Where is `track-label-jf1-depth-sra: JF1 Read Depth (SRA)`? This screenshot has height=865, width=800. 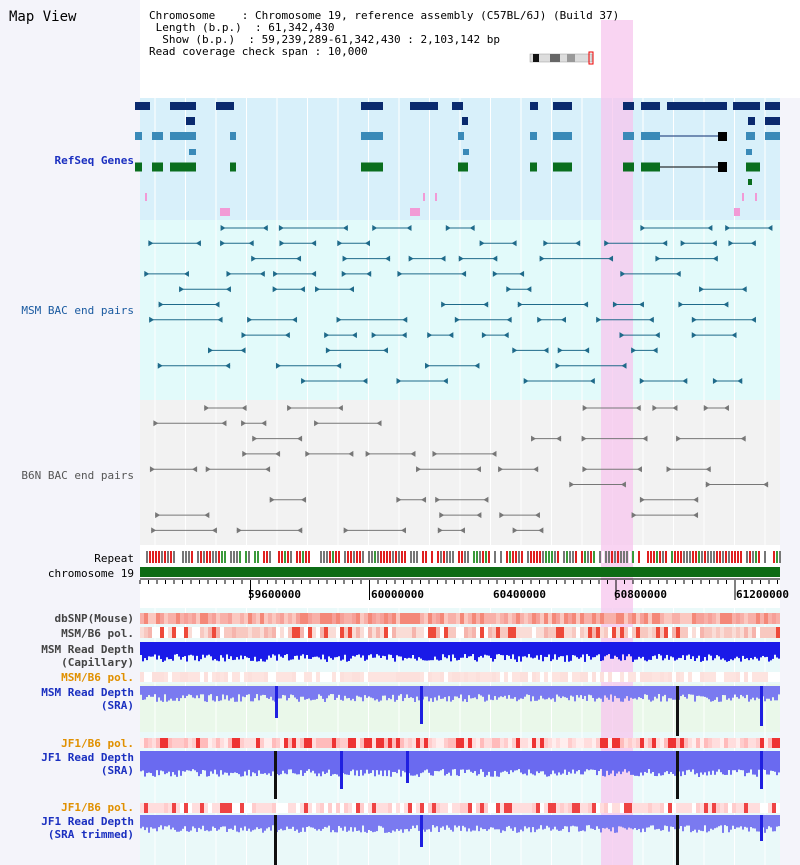 track-label-jf1-depth-sra: JF1 Read Depth (SRA) is located at coordinates (87, 764).